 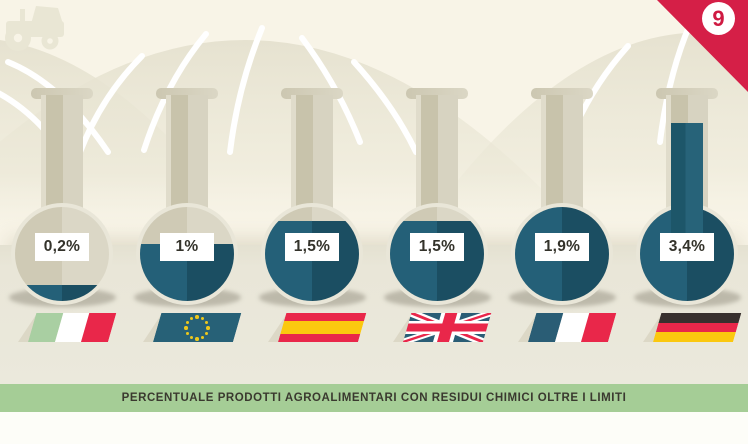 What do you see at coordinates (687, 185) in the screenshot?
I see `flask-neck-liquid` at bounding box center [687, 185].